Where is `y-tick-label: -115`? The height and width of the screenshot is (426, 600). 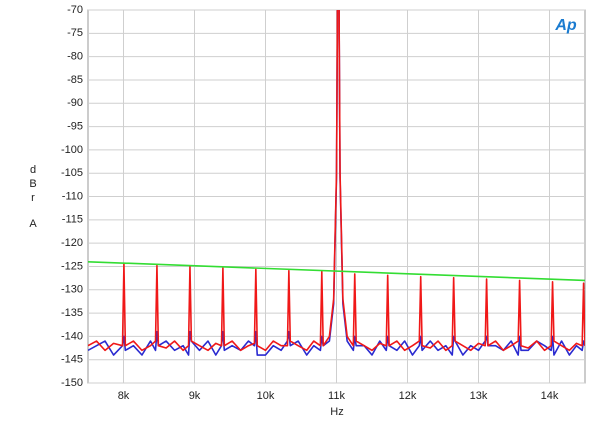
y-tick-label: -115 is located at coordinates (72, 220).